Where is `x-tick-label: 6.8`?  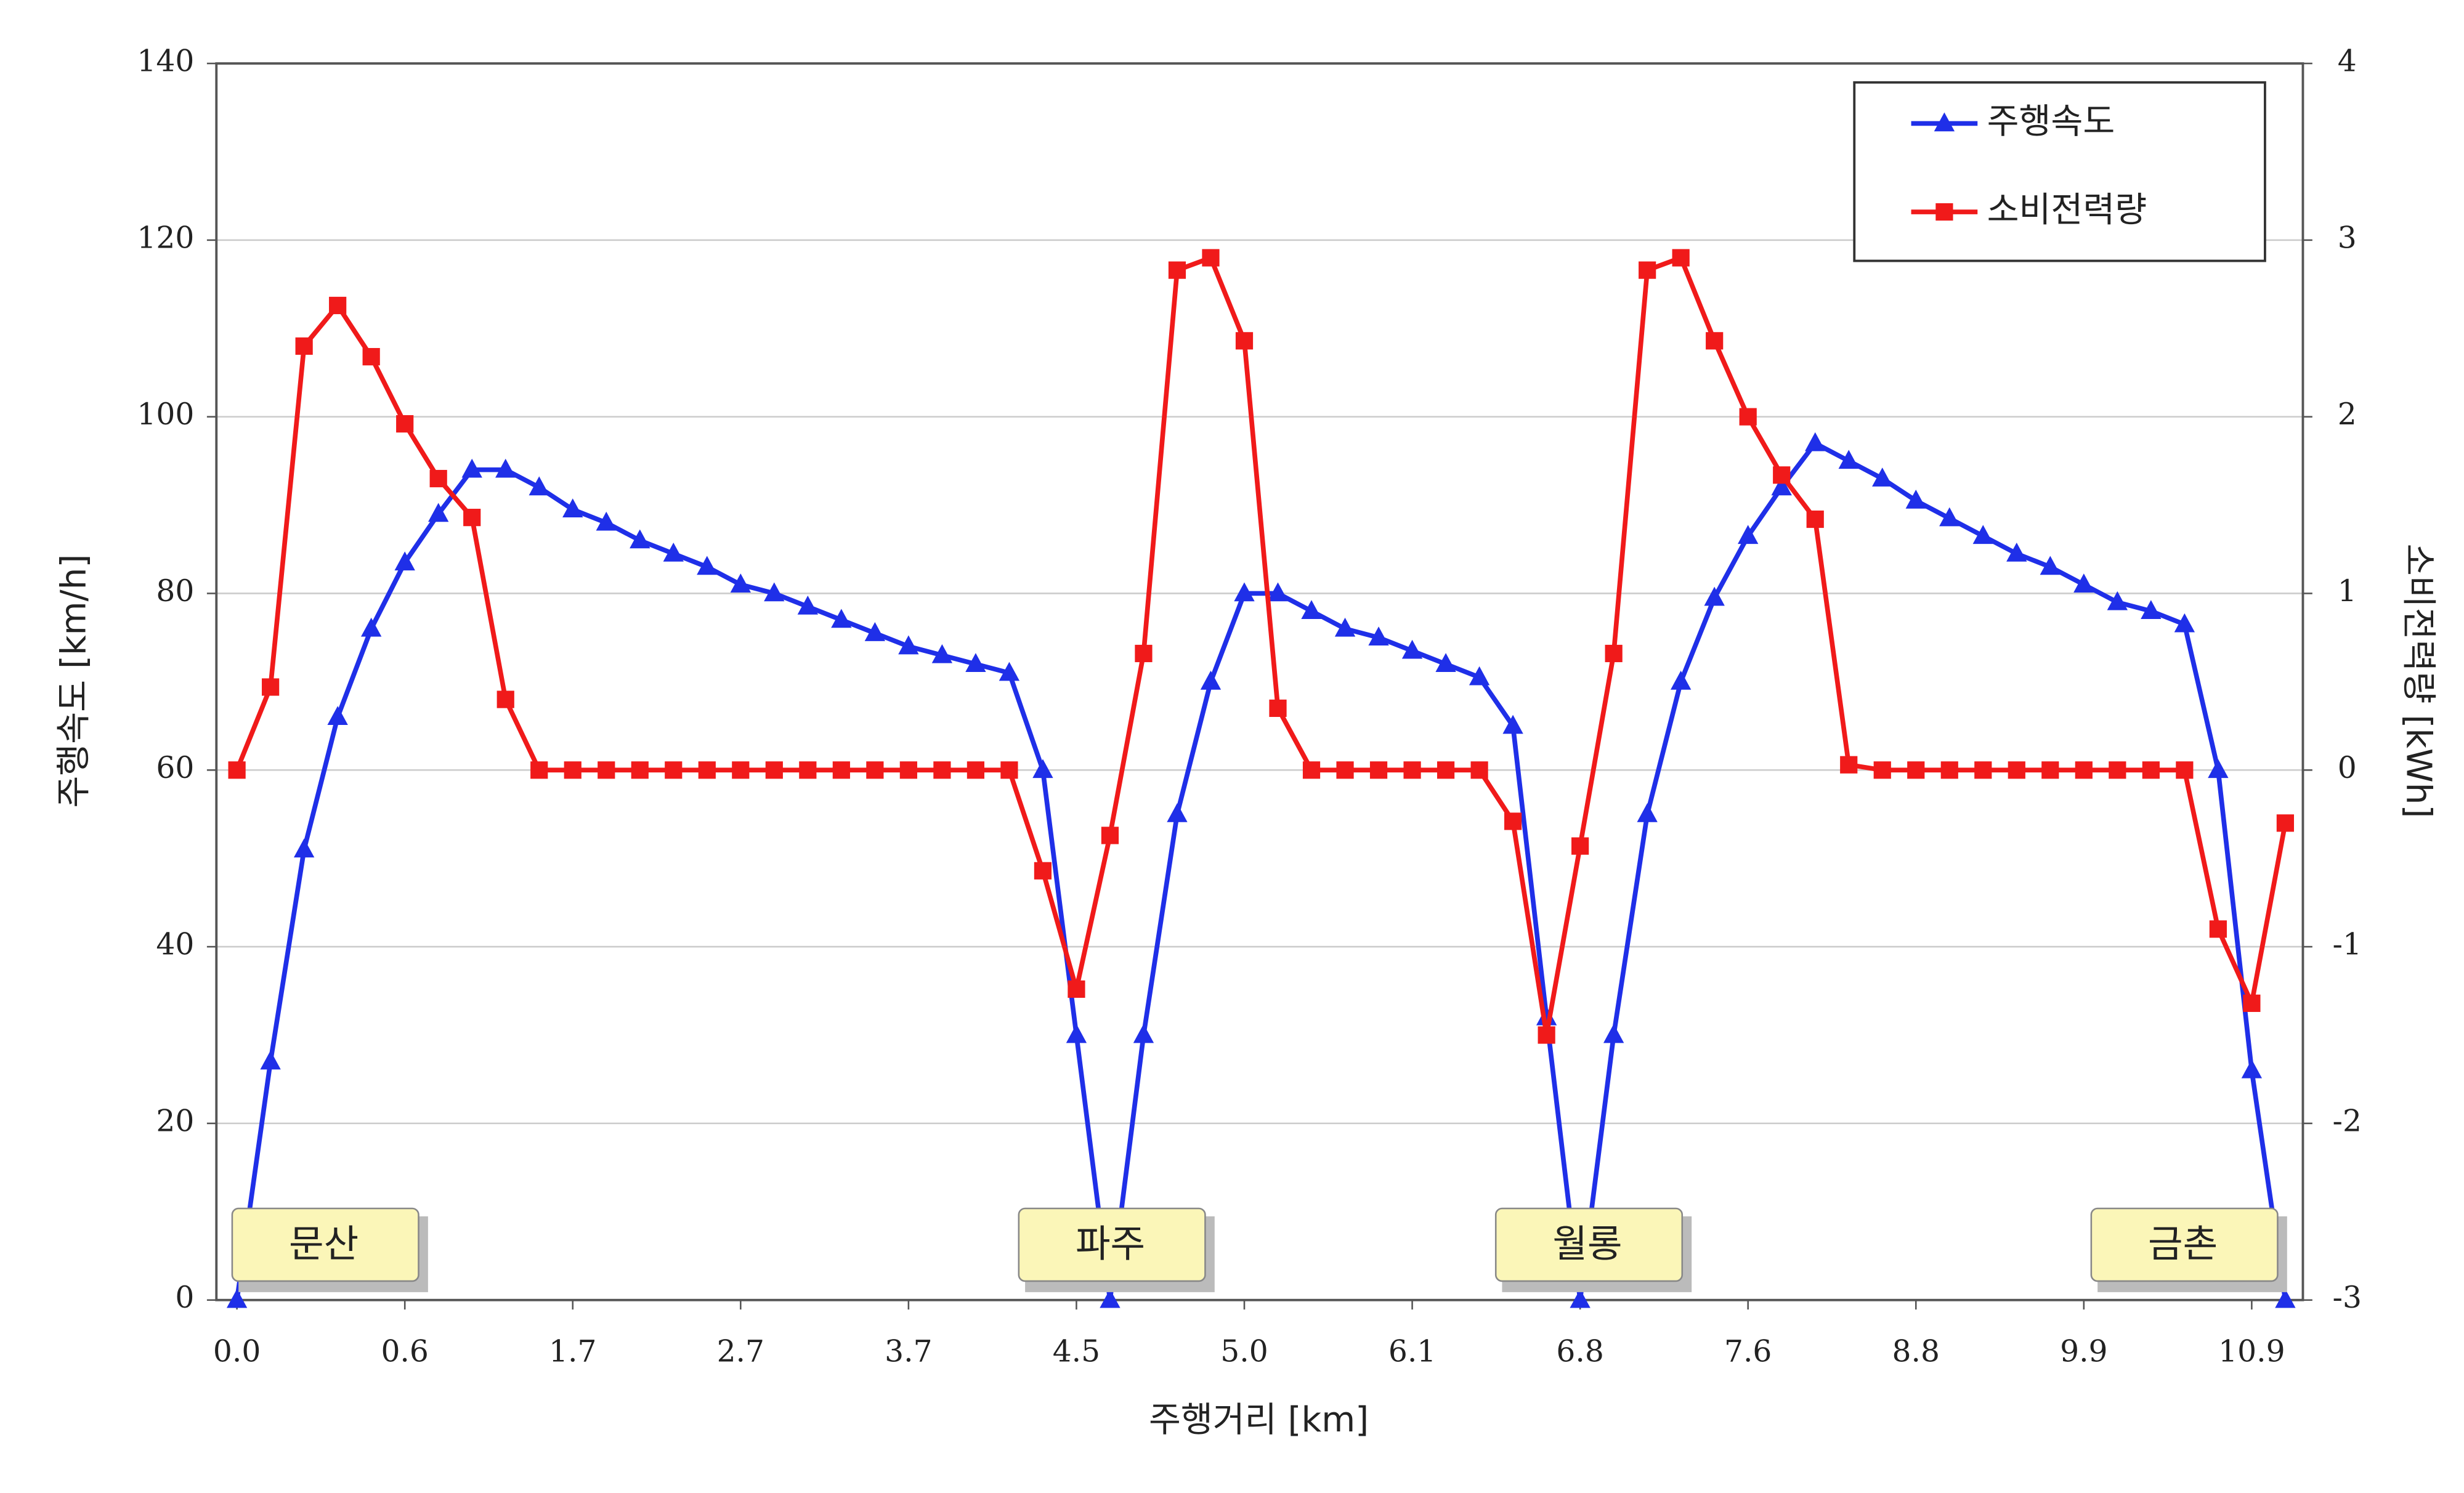 x-tick-label: 6.8 is located at coordinates (1579, 1351).